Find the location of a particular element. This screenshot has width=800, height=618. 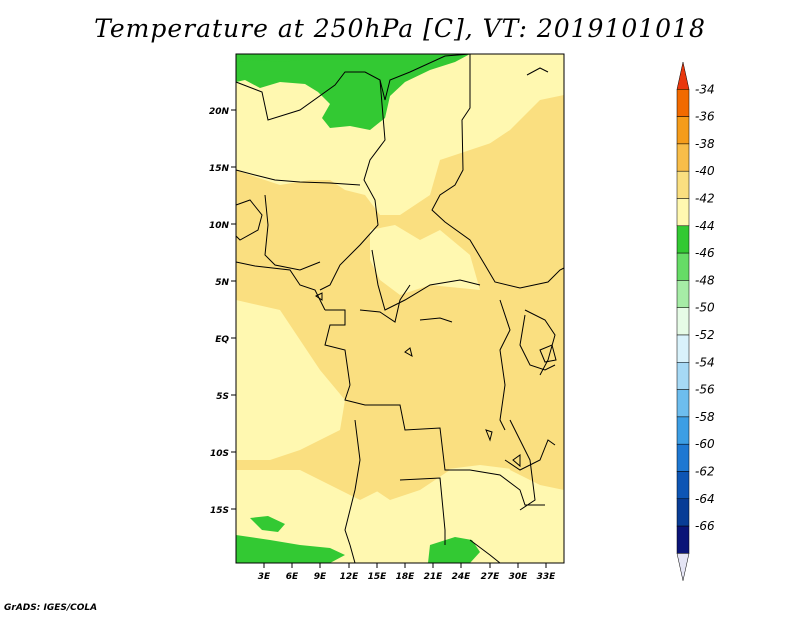

colorbar-label: -36 is located at coordinates (705, 117).